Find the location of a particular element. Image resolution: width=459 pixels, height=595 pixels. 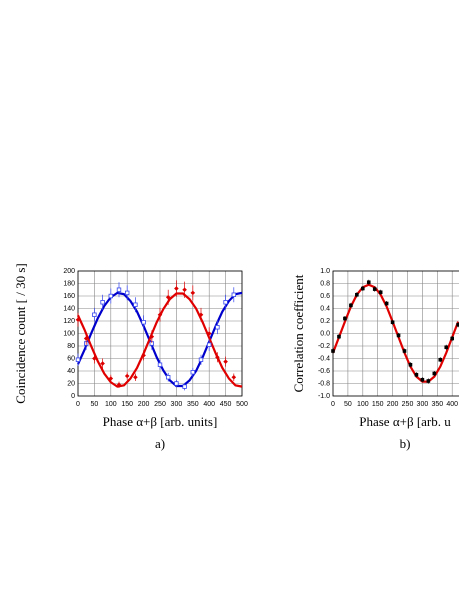

y-tick-label: -0.4 is located at coordinates (324, 358).